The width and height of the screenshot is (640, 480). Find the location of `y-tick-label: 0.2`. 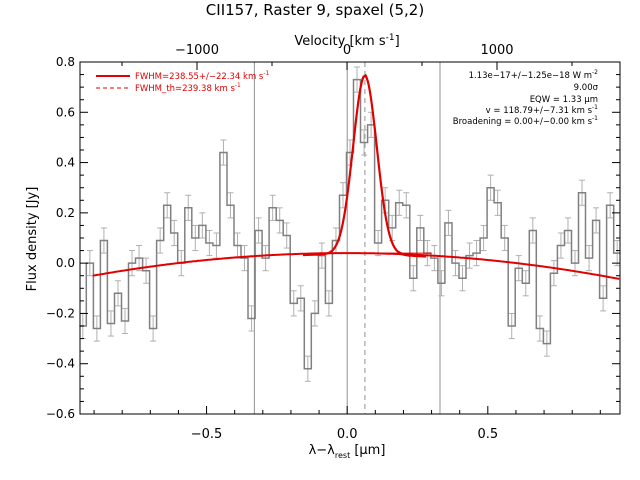

y-tick-label: 0.2 is located at coordinates (65, 213).